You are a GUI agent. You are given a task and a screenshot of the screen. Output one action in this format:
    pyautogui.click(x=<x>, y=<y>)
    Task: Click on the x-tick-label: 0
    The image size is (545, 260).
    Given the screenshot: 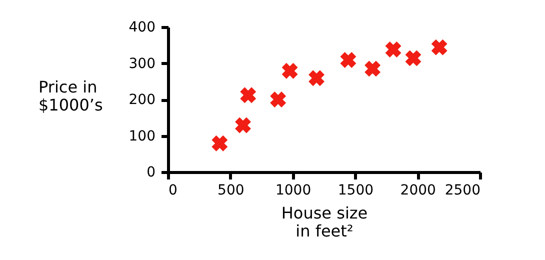 What is the action you would take?
    pyautogui.click(x=173, y=190)
    